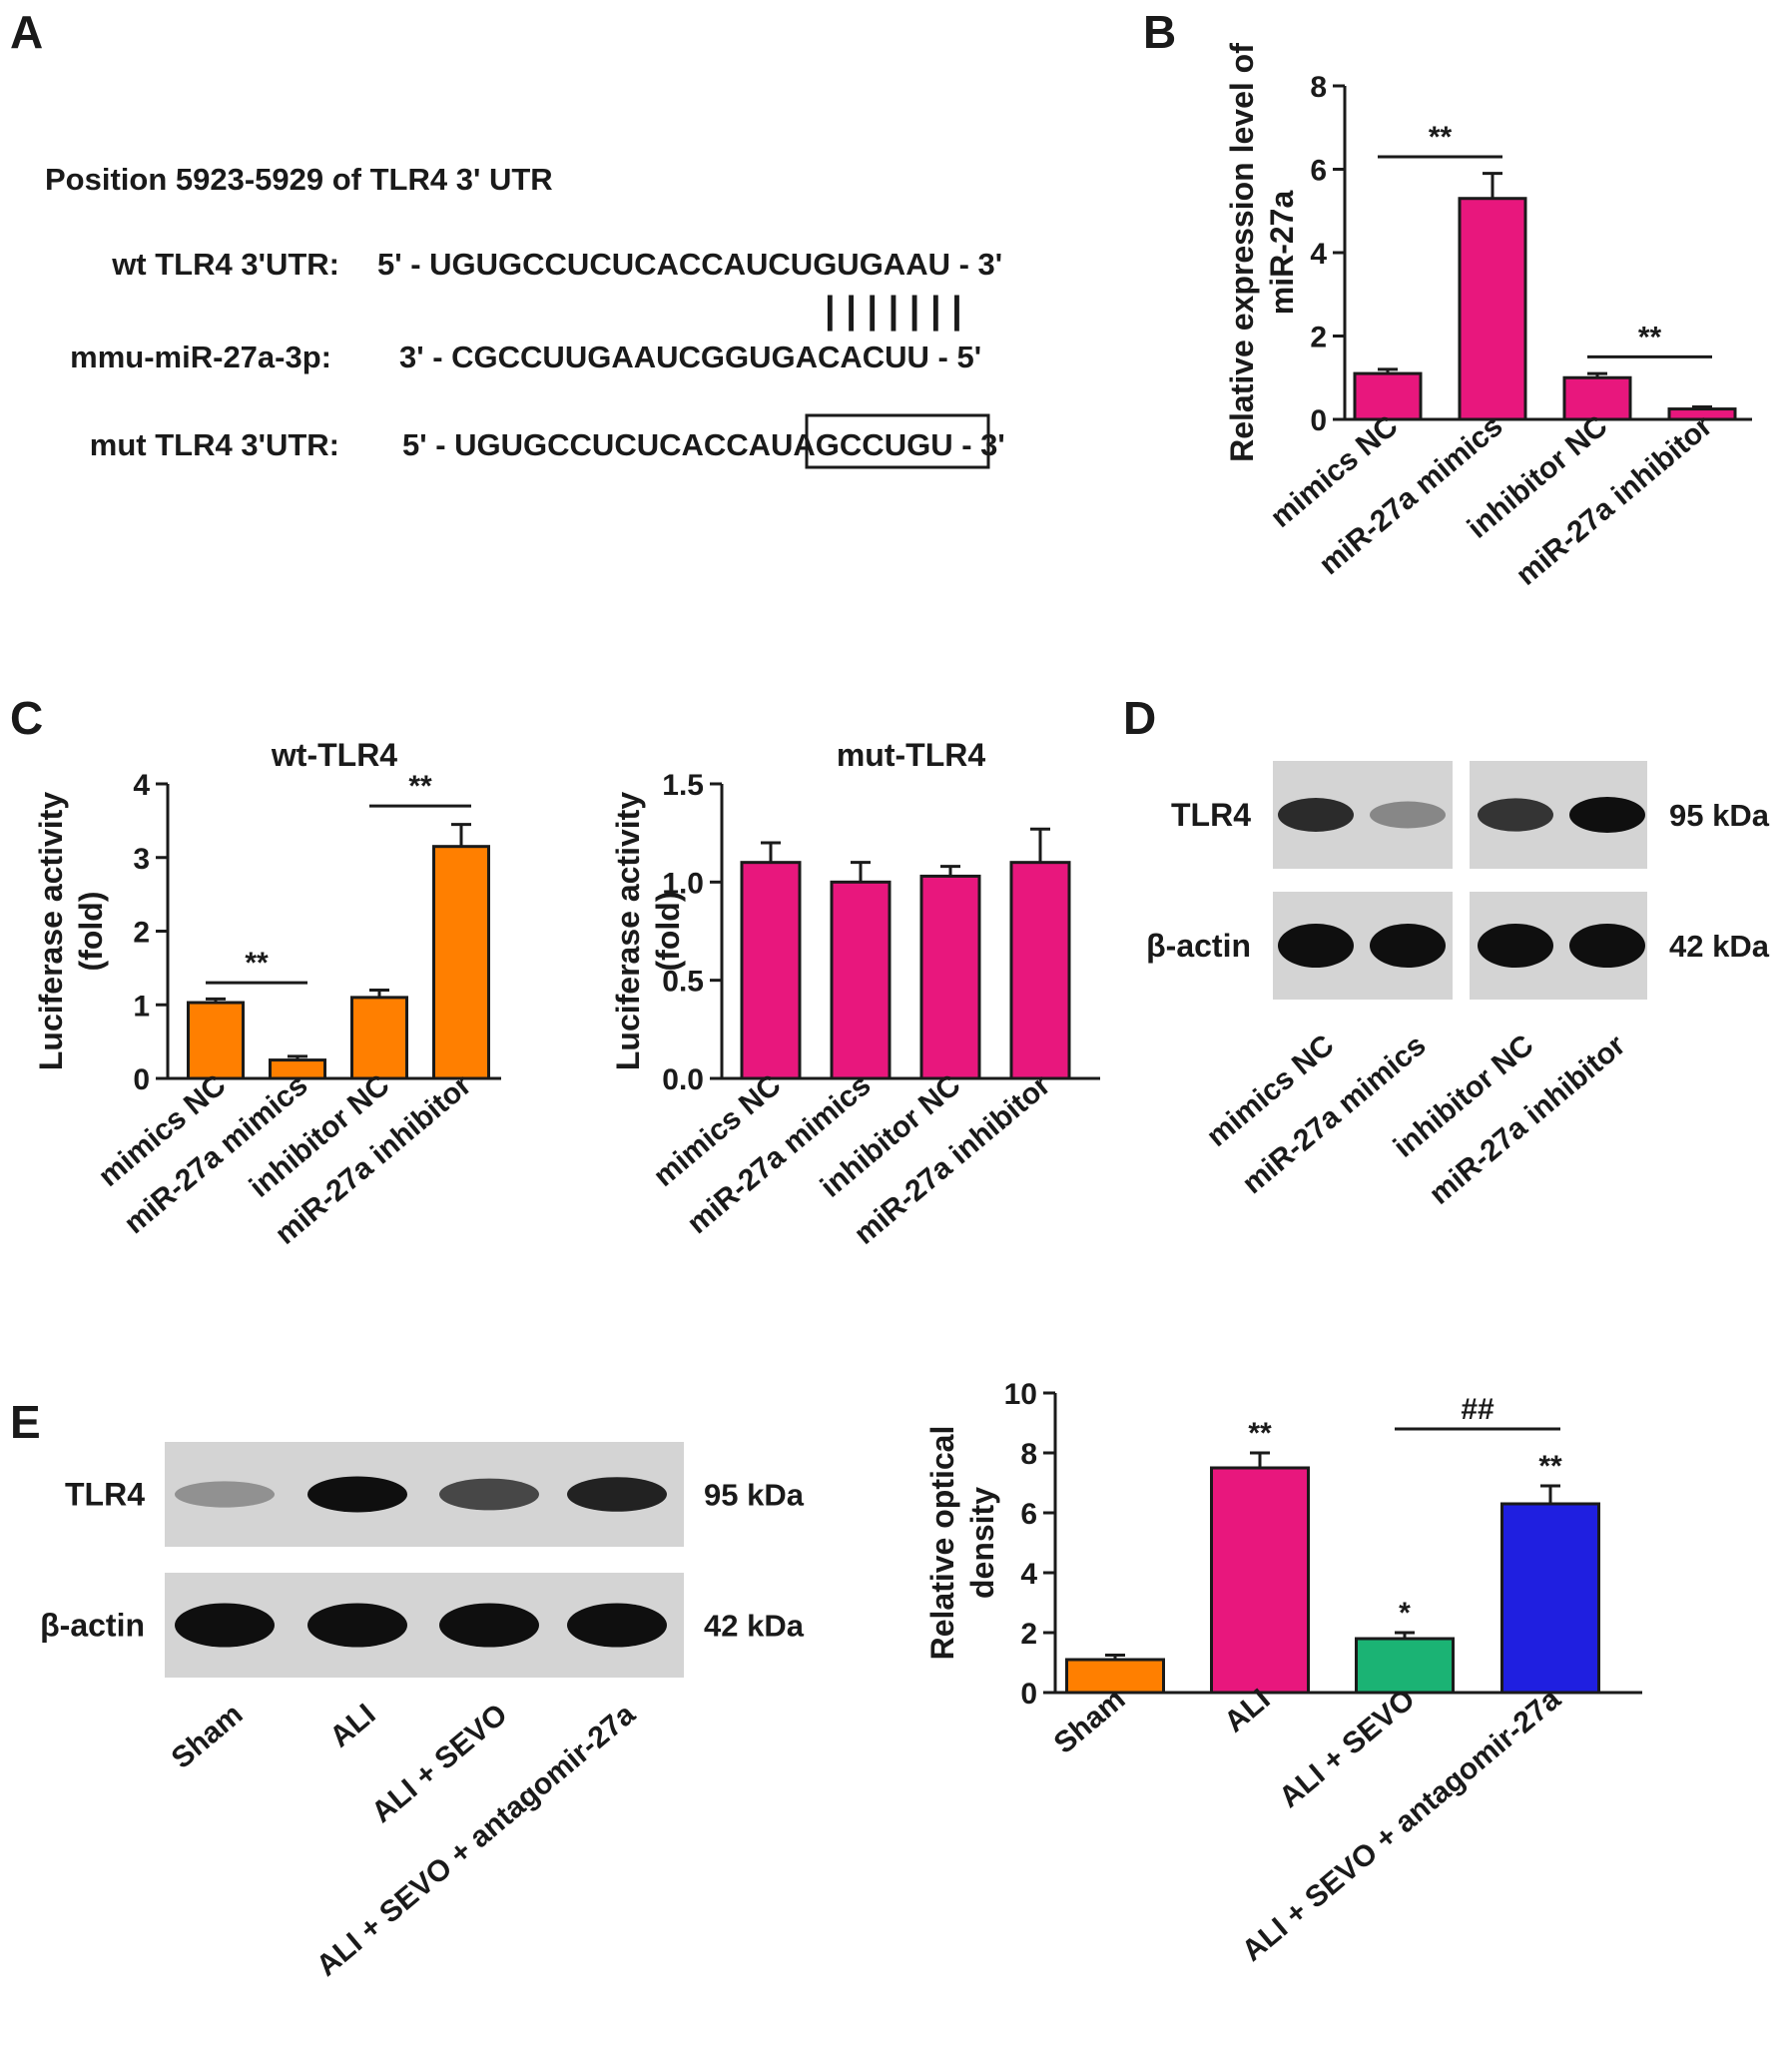  I want to click on category-label: ALI + SEVO, so click(1347, 1748).